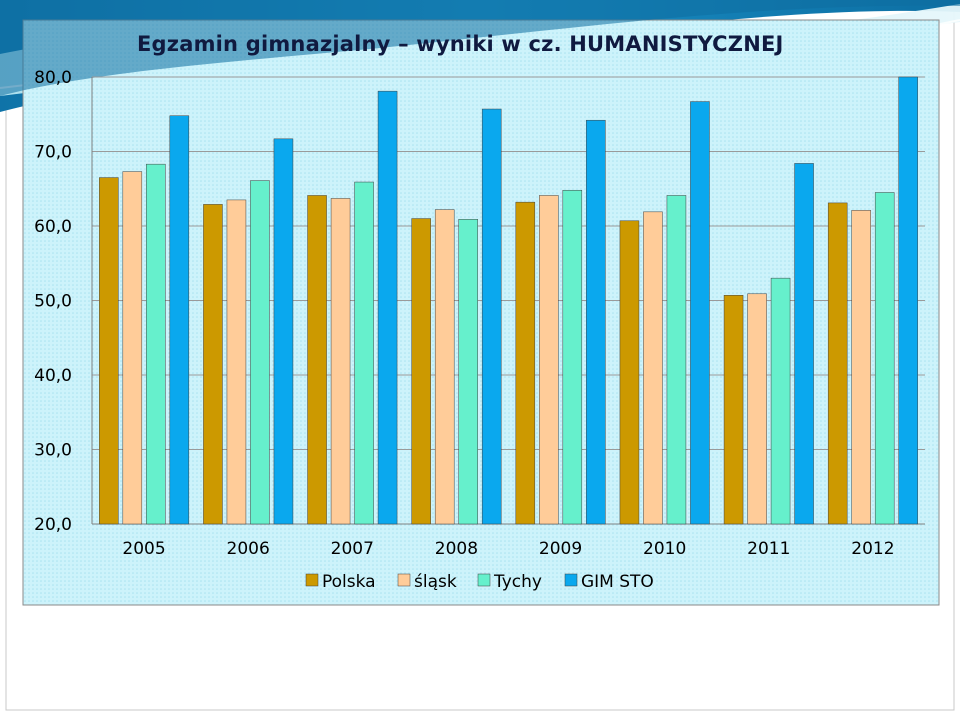 This screenshot has width=960, height=716. Describe the element at coordinates (132, 348) in the screenshot. I see `bar-śląsk-2005` at that location.